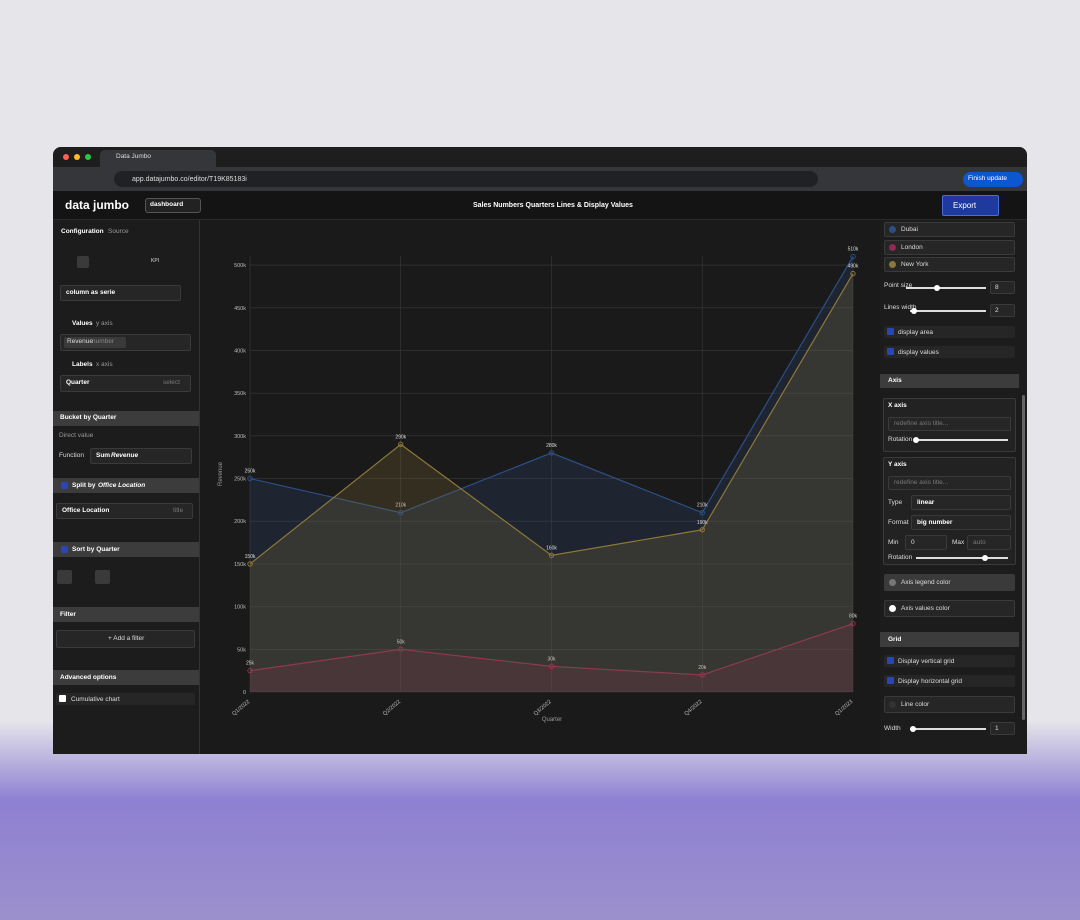 This screenshot has height=920, width=1080. What do you see at coordinates (926, 502) in the screenshot?
I see `type-value: linear` at bounding box center [926, 502].